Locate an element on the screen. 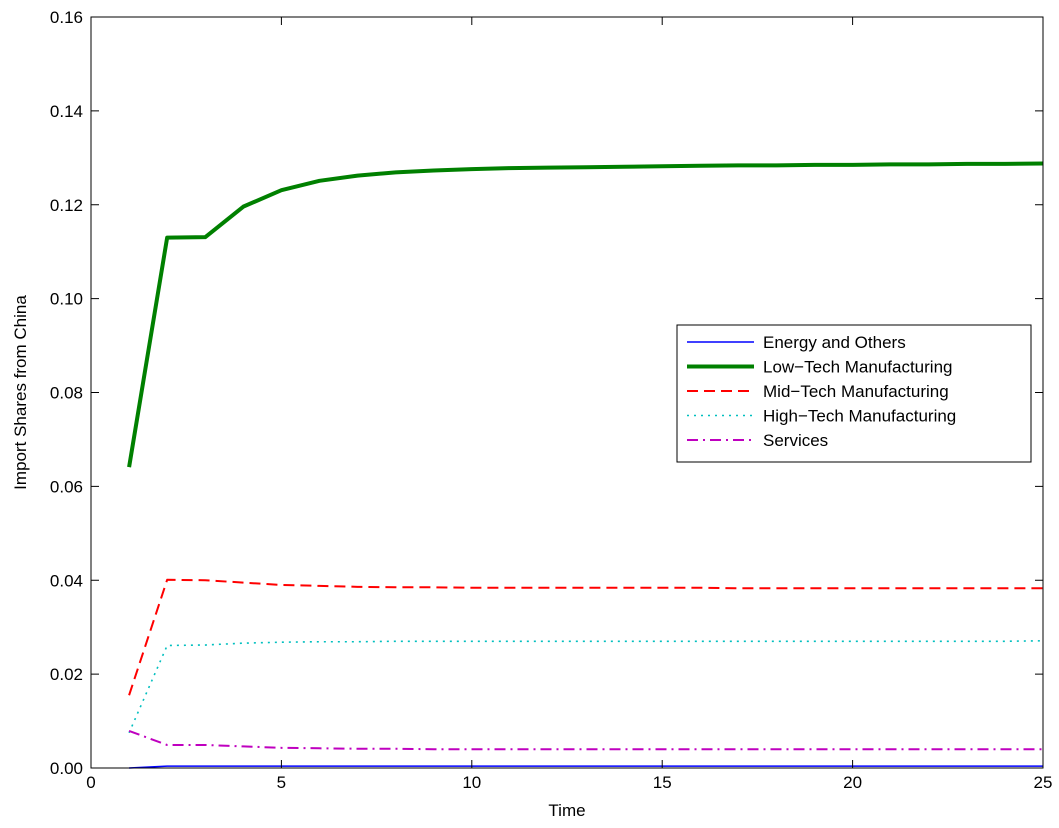 Image resolution: width=1059 pixels, height=828 pixels. y-tick-label: 0.06 is located at coordinates (66, 486).